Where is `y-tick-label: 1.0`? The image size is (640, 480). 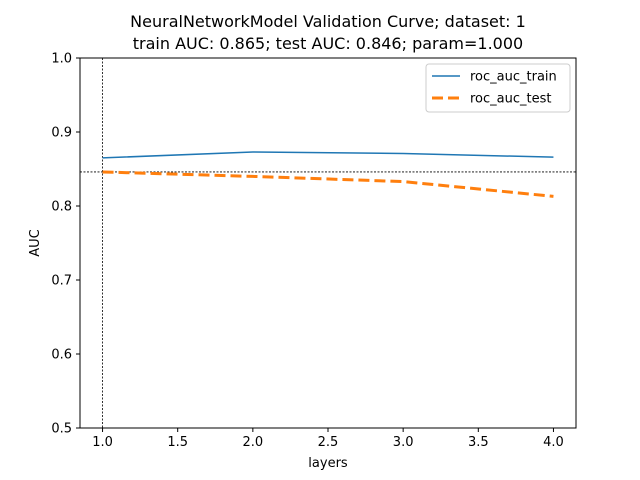
y-tick-label: 1.0 is located at coordinates (61, 59).